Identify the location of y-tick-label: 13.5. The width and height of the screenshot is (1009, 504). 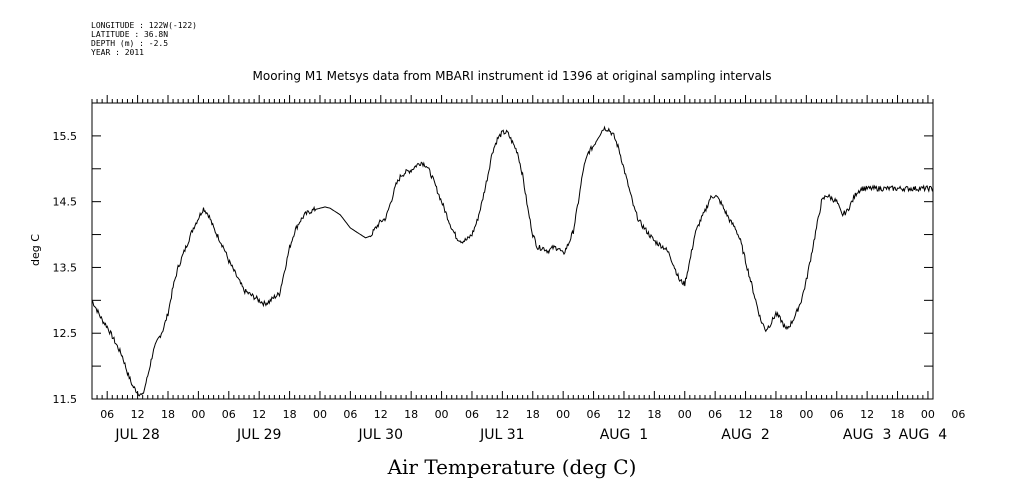
(65, 267).